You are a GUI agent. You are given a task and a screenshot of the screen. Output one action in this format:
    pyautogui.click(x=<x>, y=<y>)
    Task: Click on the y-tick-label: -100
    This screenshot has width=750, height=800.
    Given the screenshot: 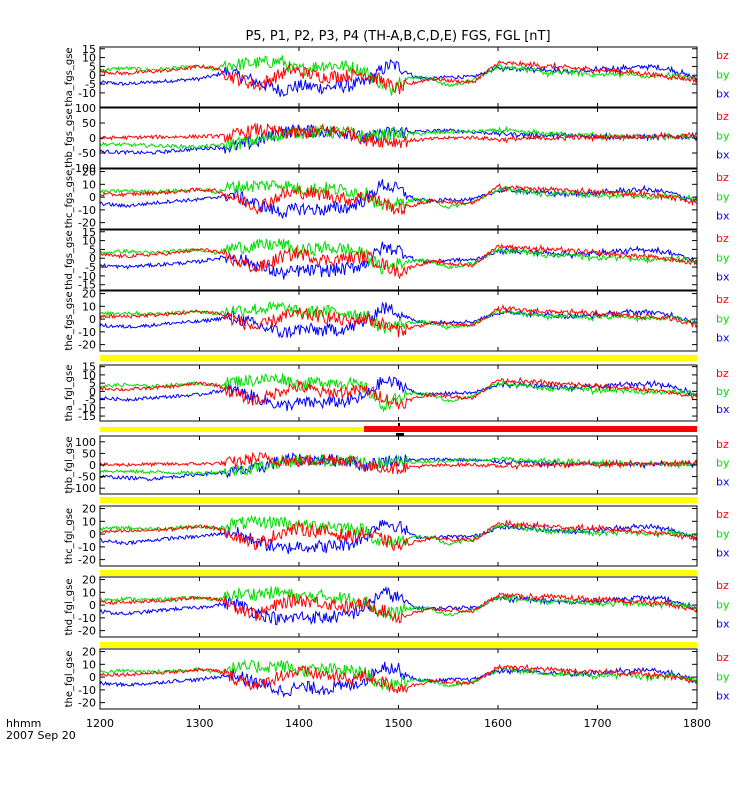 What is the action you would take?
    pyautogui.click(x=83, y=168)
    